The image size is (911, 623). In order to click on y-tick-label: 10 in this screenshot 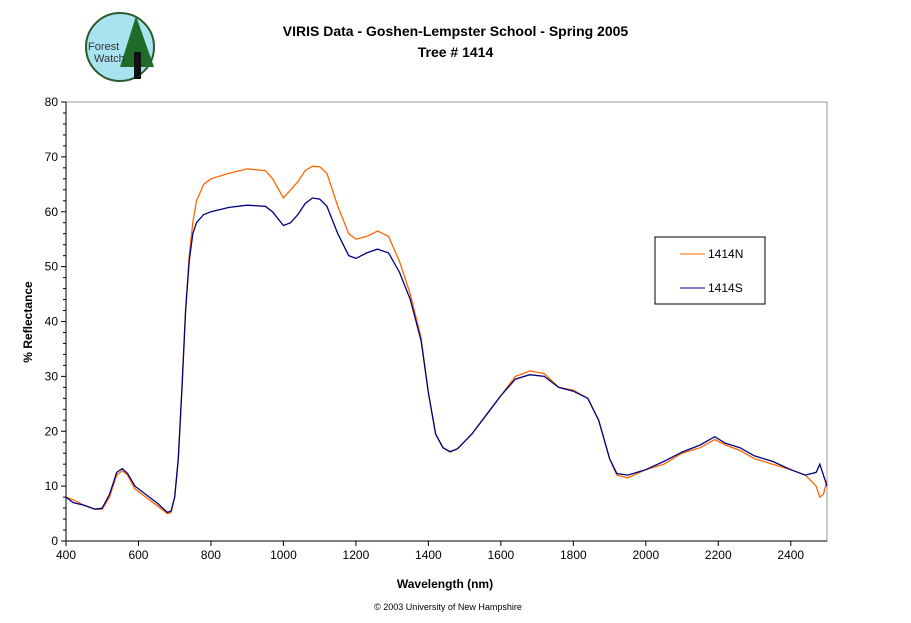, I will do `click(52, 486)`.